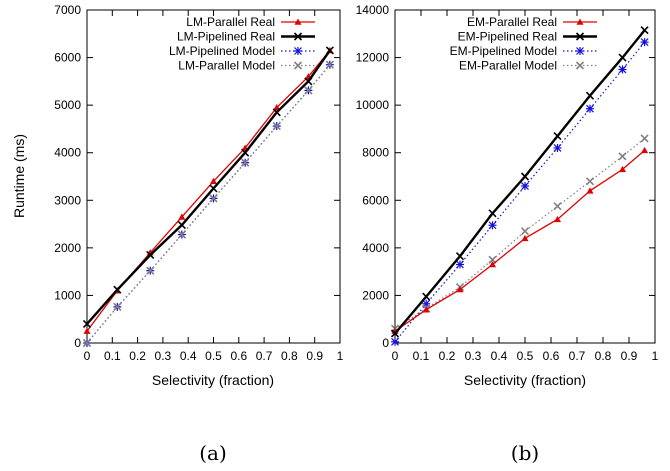  Describe the element at coordinates (137, 356) in the screenshot. I see `x-tick-label-a: 0.2` at that location.